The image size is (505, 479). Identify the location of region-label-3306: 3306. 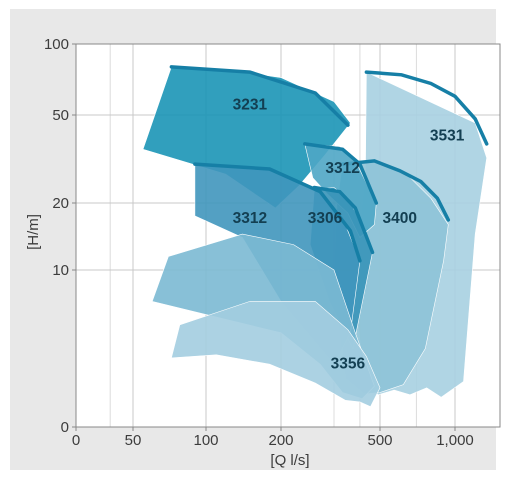
(325, 218).